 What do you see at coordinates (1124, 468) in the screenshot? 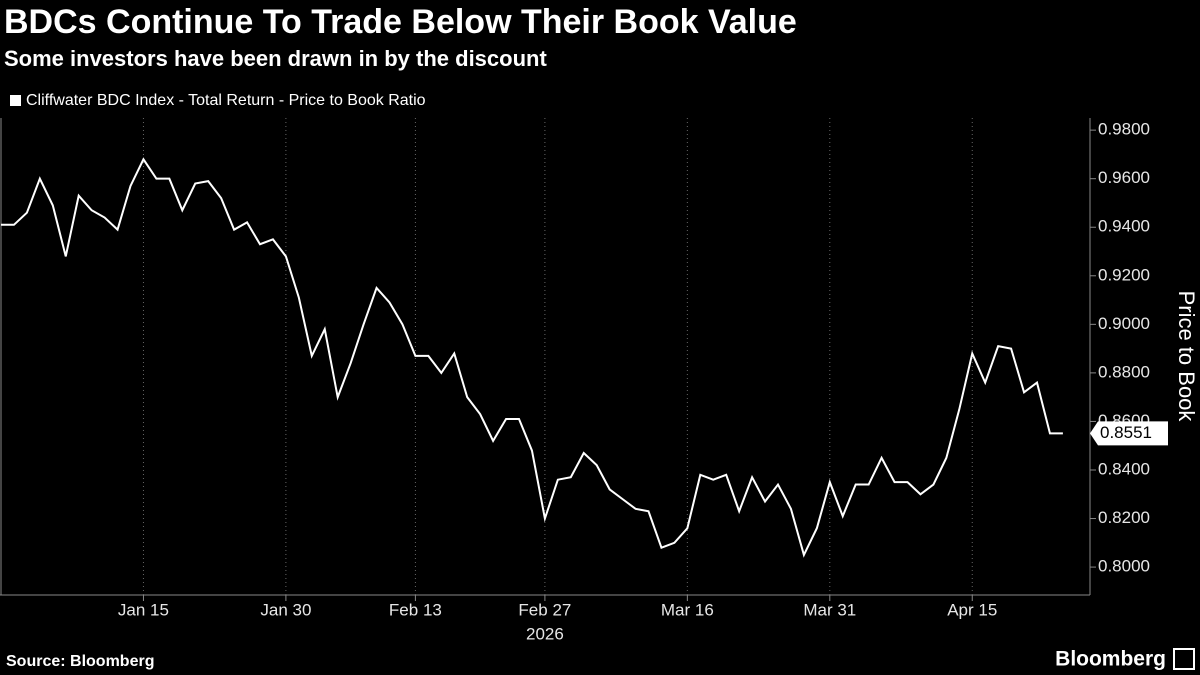
I see `y-tick-label: 0.8400` at bounding box center [1124, 468].